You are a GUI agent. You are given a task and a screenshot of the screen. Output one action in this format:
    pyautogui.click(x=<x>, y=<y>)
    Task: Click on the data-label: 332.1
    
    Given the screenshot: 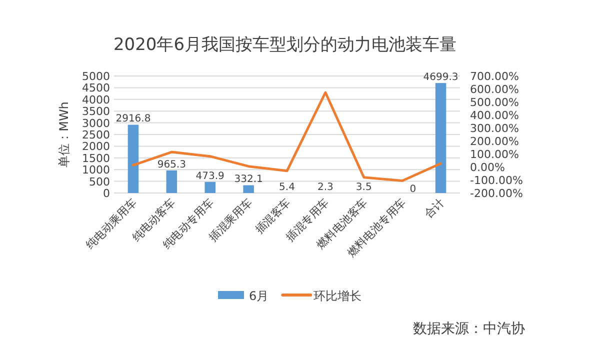 What is the action you would take?
    pyautogui.click(x=248, y=180)
    